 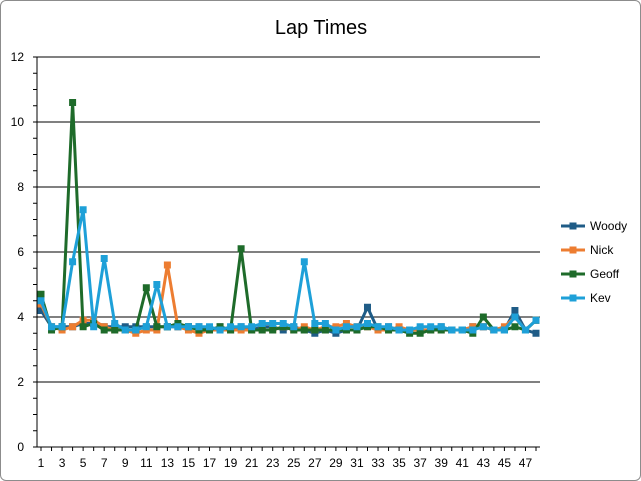 I want to click on x-tick-label: 47, so click(x=526, y=463).